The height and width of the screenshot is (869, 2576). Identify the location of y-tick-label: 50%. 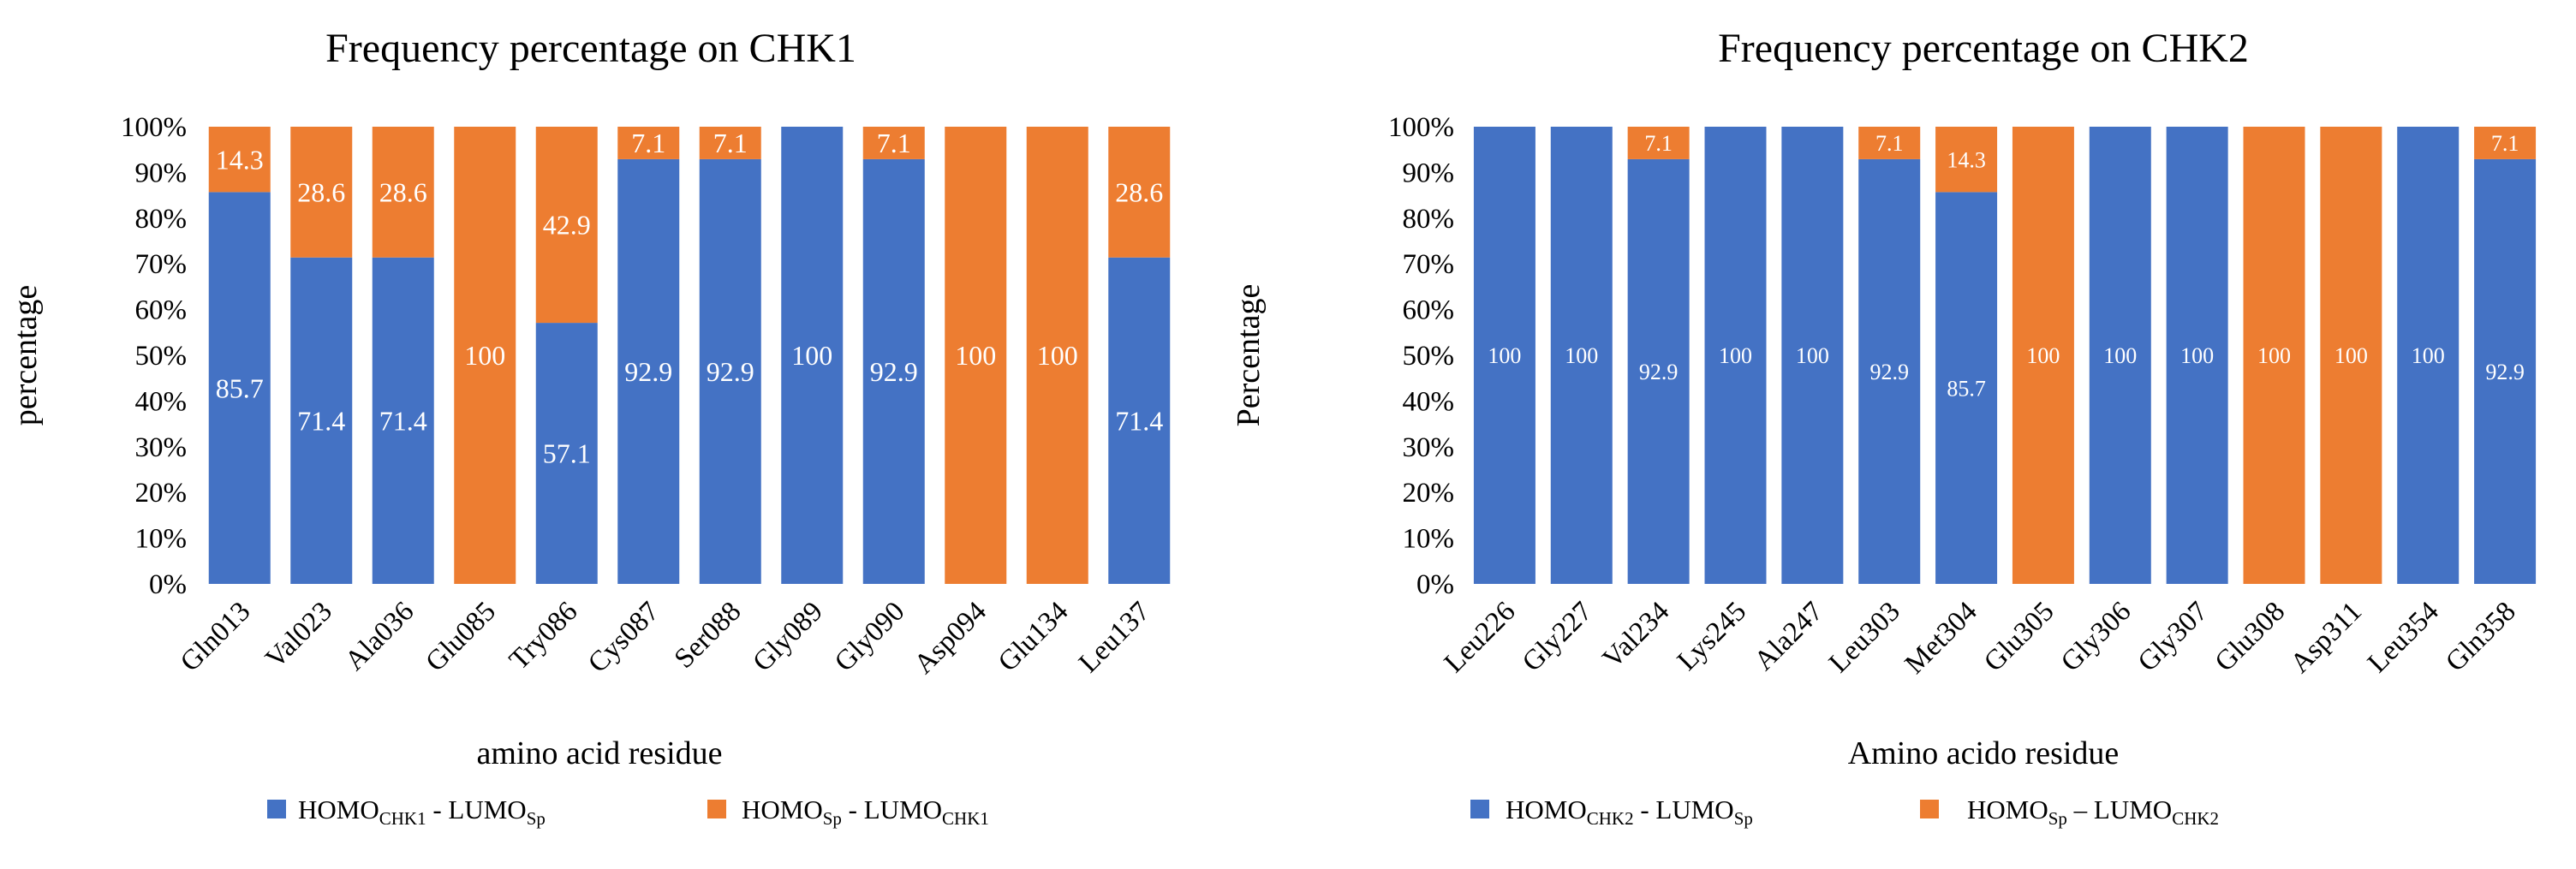
(161, 356).